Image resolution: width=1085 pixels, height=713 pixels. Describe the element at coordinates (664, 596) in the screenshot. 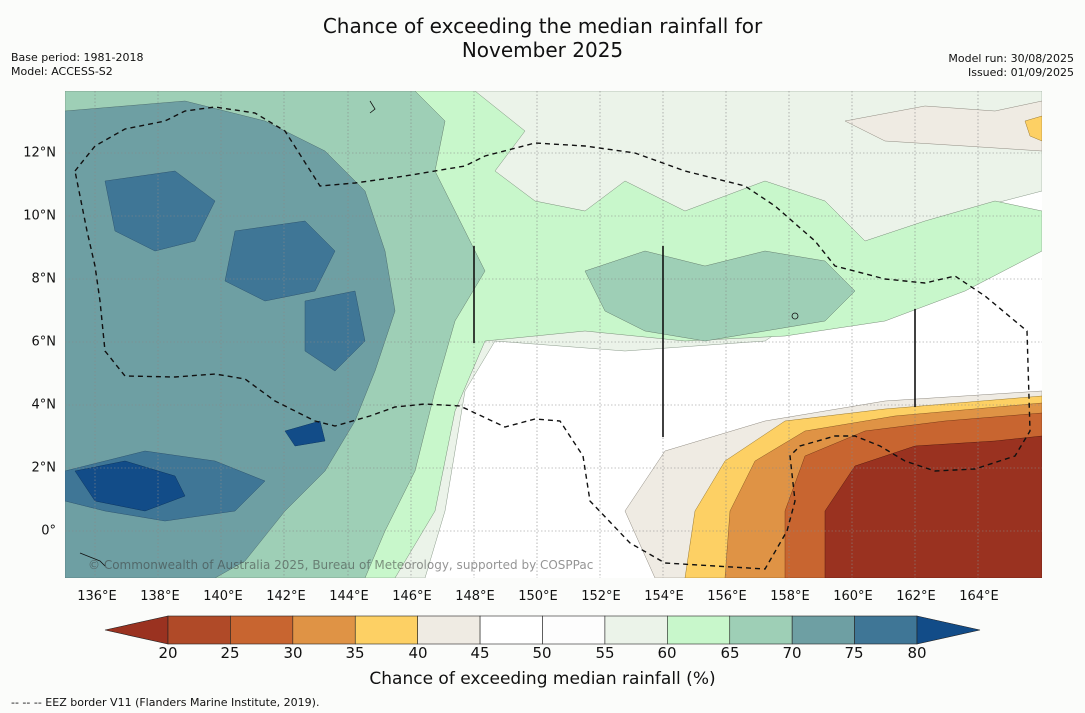

I see `lon-tick-154E: 154°E` at that location.